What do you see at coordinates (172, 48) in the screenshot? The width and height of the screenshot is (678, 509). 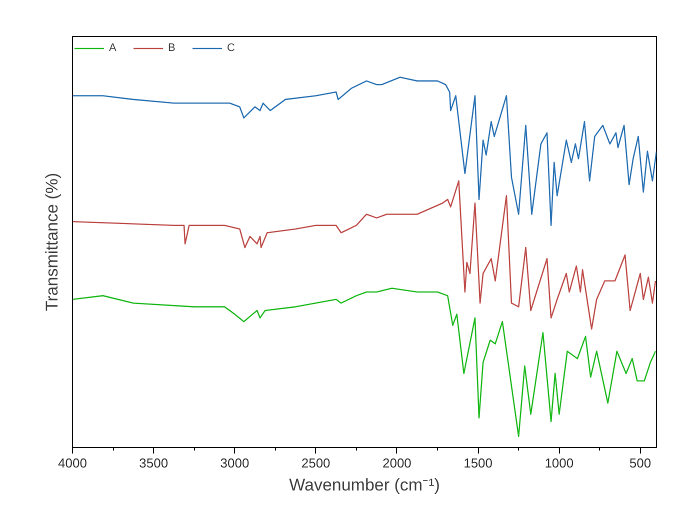 I see `legend-label: B` at bounding box center [172, 48].